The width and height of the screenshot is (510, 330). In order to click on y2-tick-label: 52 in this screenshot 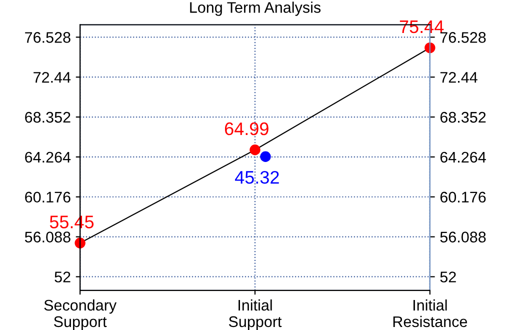, I will do `click(448, 277)`.